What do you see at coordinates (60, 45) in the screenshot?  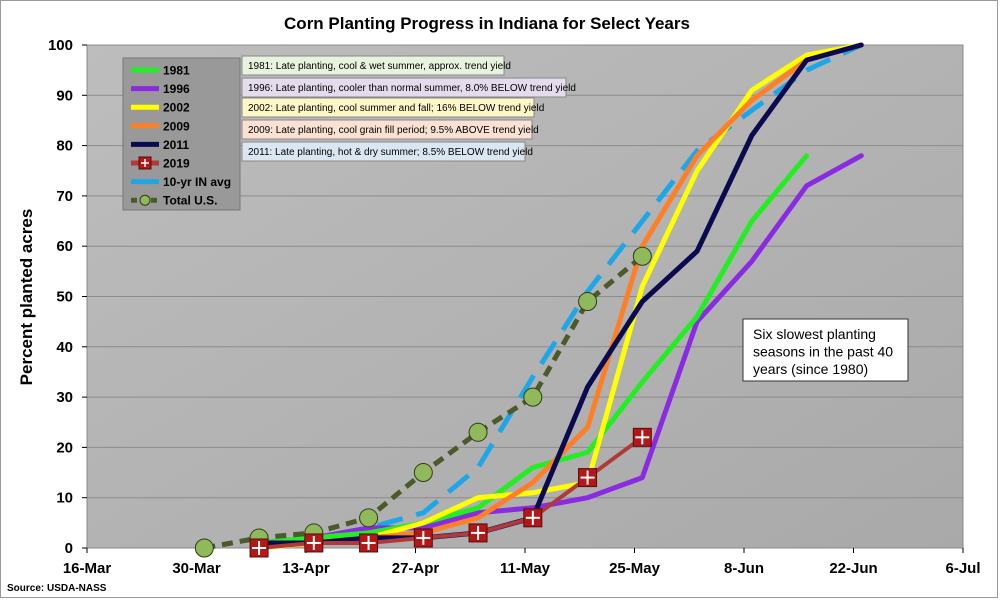 I see `y-tick-label: 100` at bounding box center [60, 45].